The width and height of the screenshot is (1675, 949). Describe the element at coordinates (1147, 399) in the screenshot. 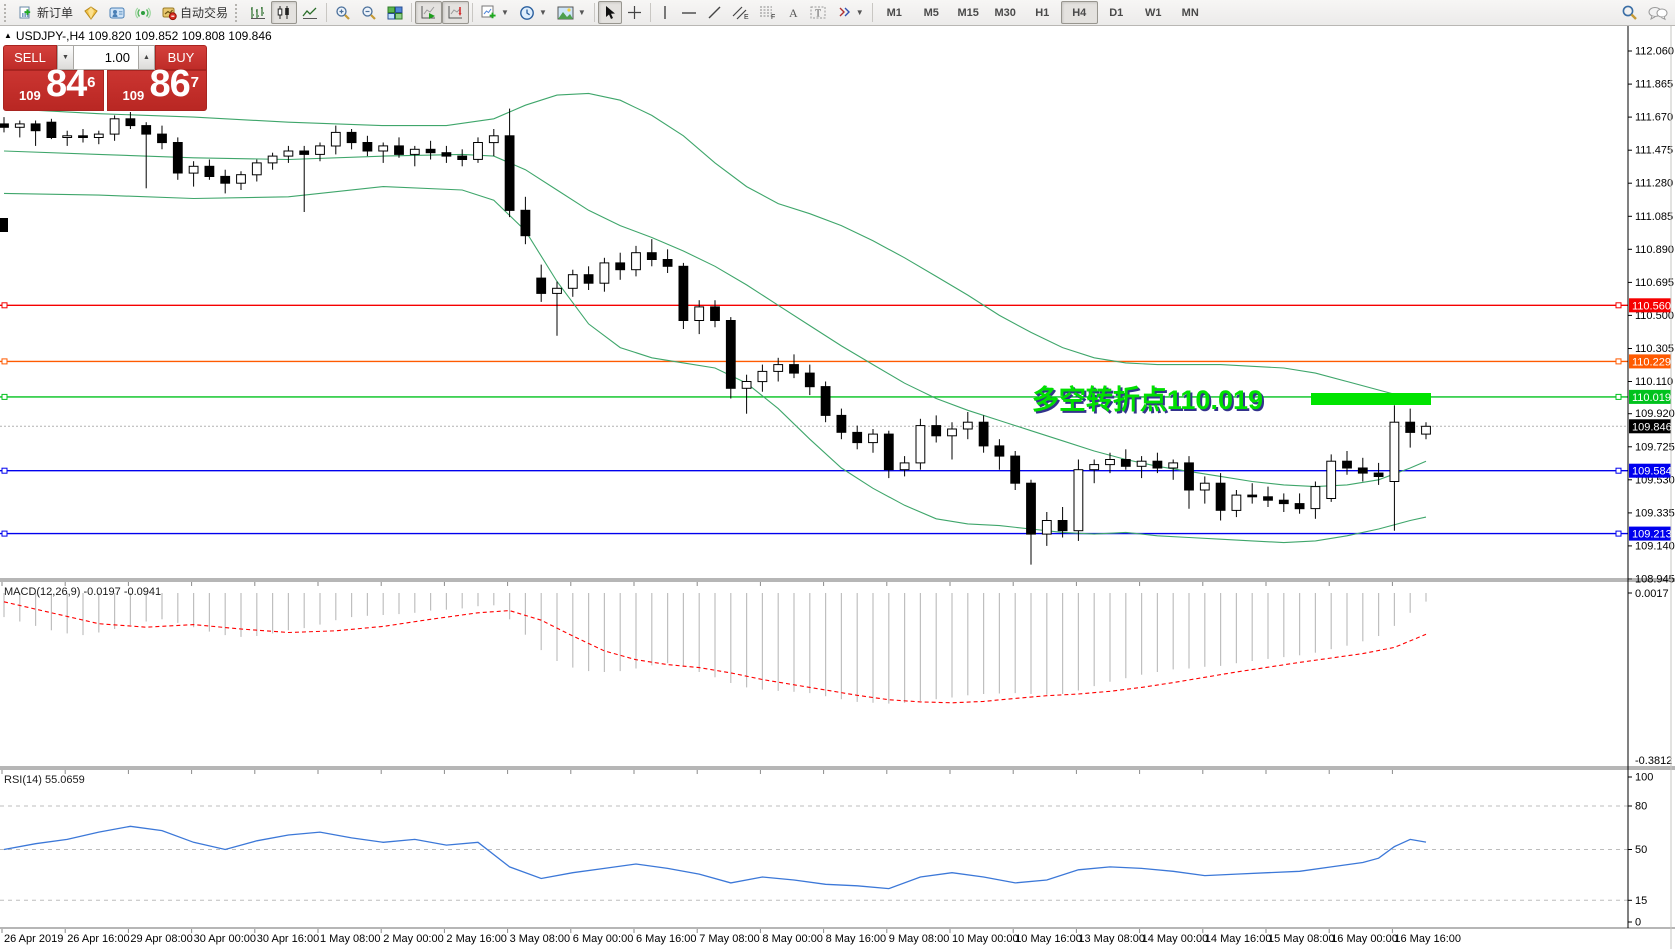

I see `svg-text: 多空转折点110.019` at that location.